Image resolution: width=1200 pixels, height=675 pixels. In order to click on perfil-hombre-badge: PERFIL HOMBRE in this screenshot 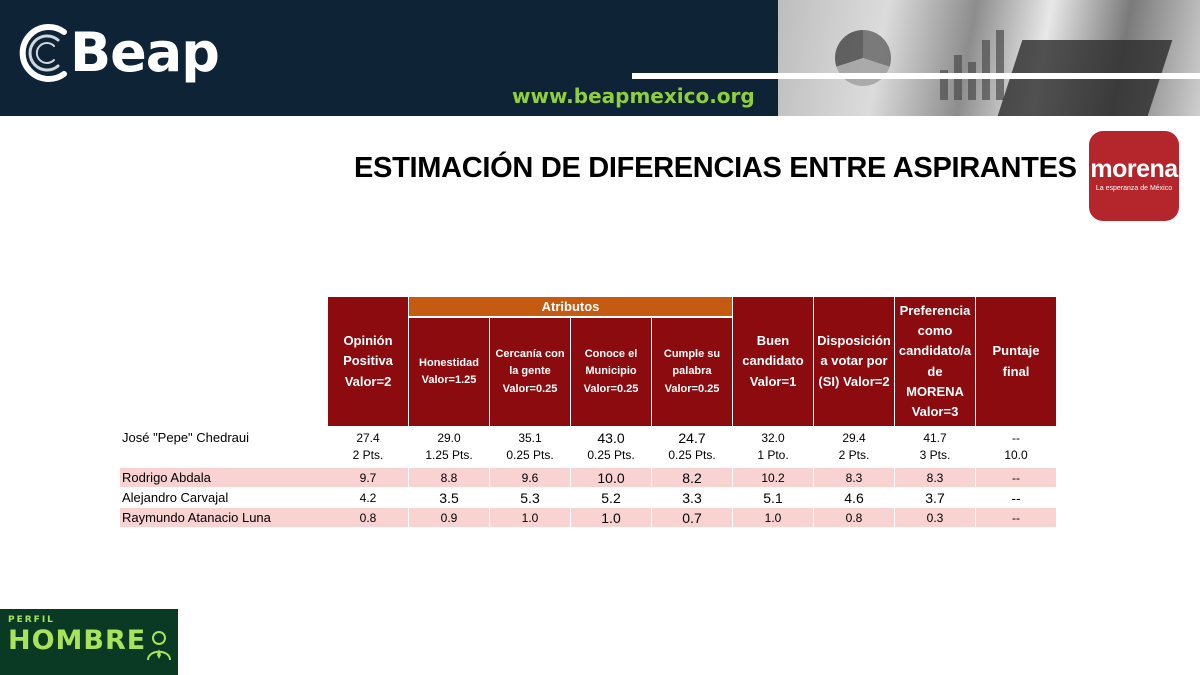, I will do `click(89, 642)`.